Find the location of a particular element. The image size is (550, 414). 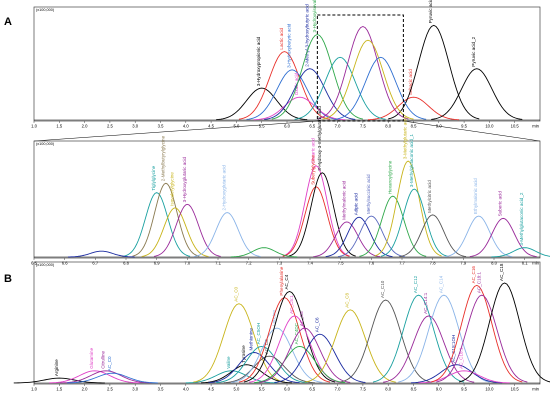

x-tick-label: 7.5 is located at coordinates (341, 263).